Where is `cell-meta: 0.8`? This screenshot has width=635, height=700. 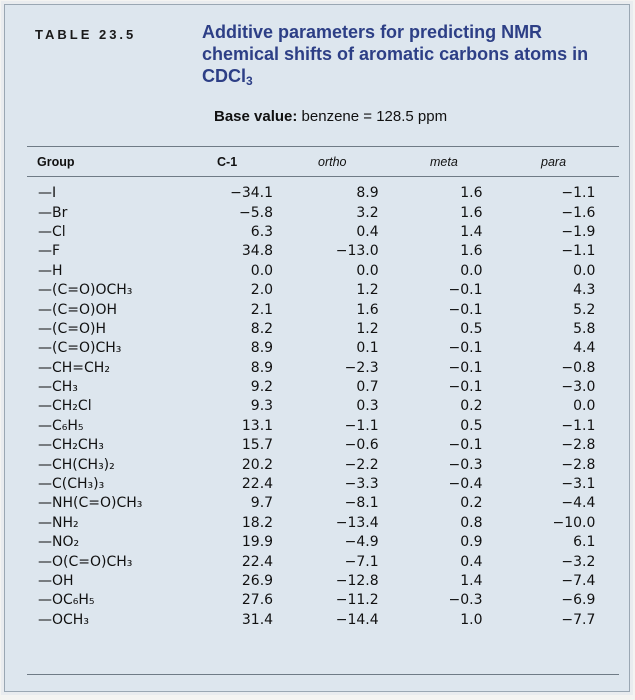
cell-meta: 0.8 is located at coordinates (471, 522).